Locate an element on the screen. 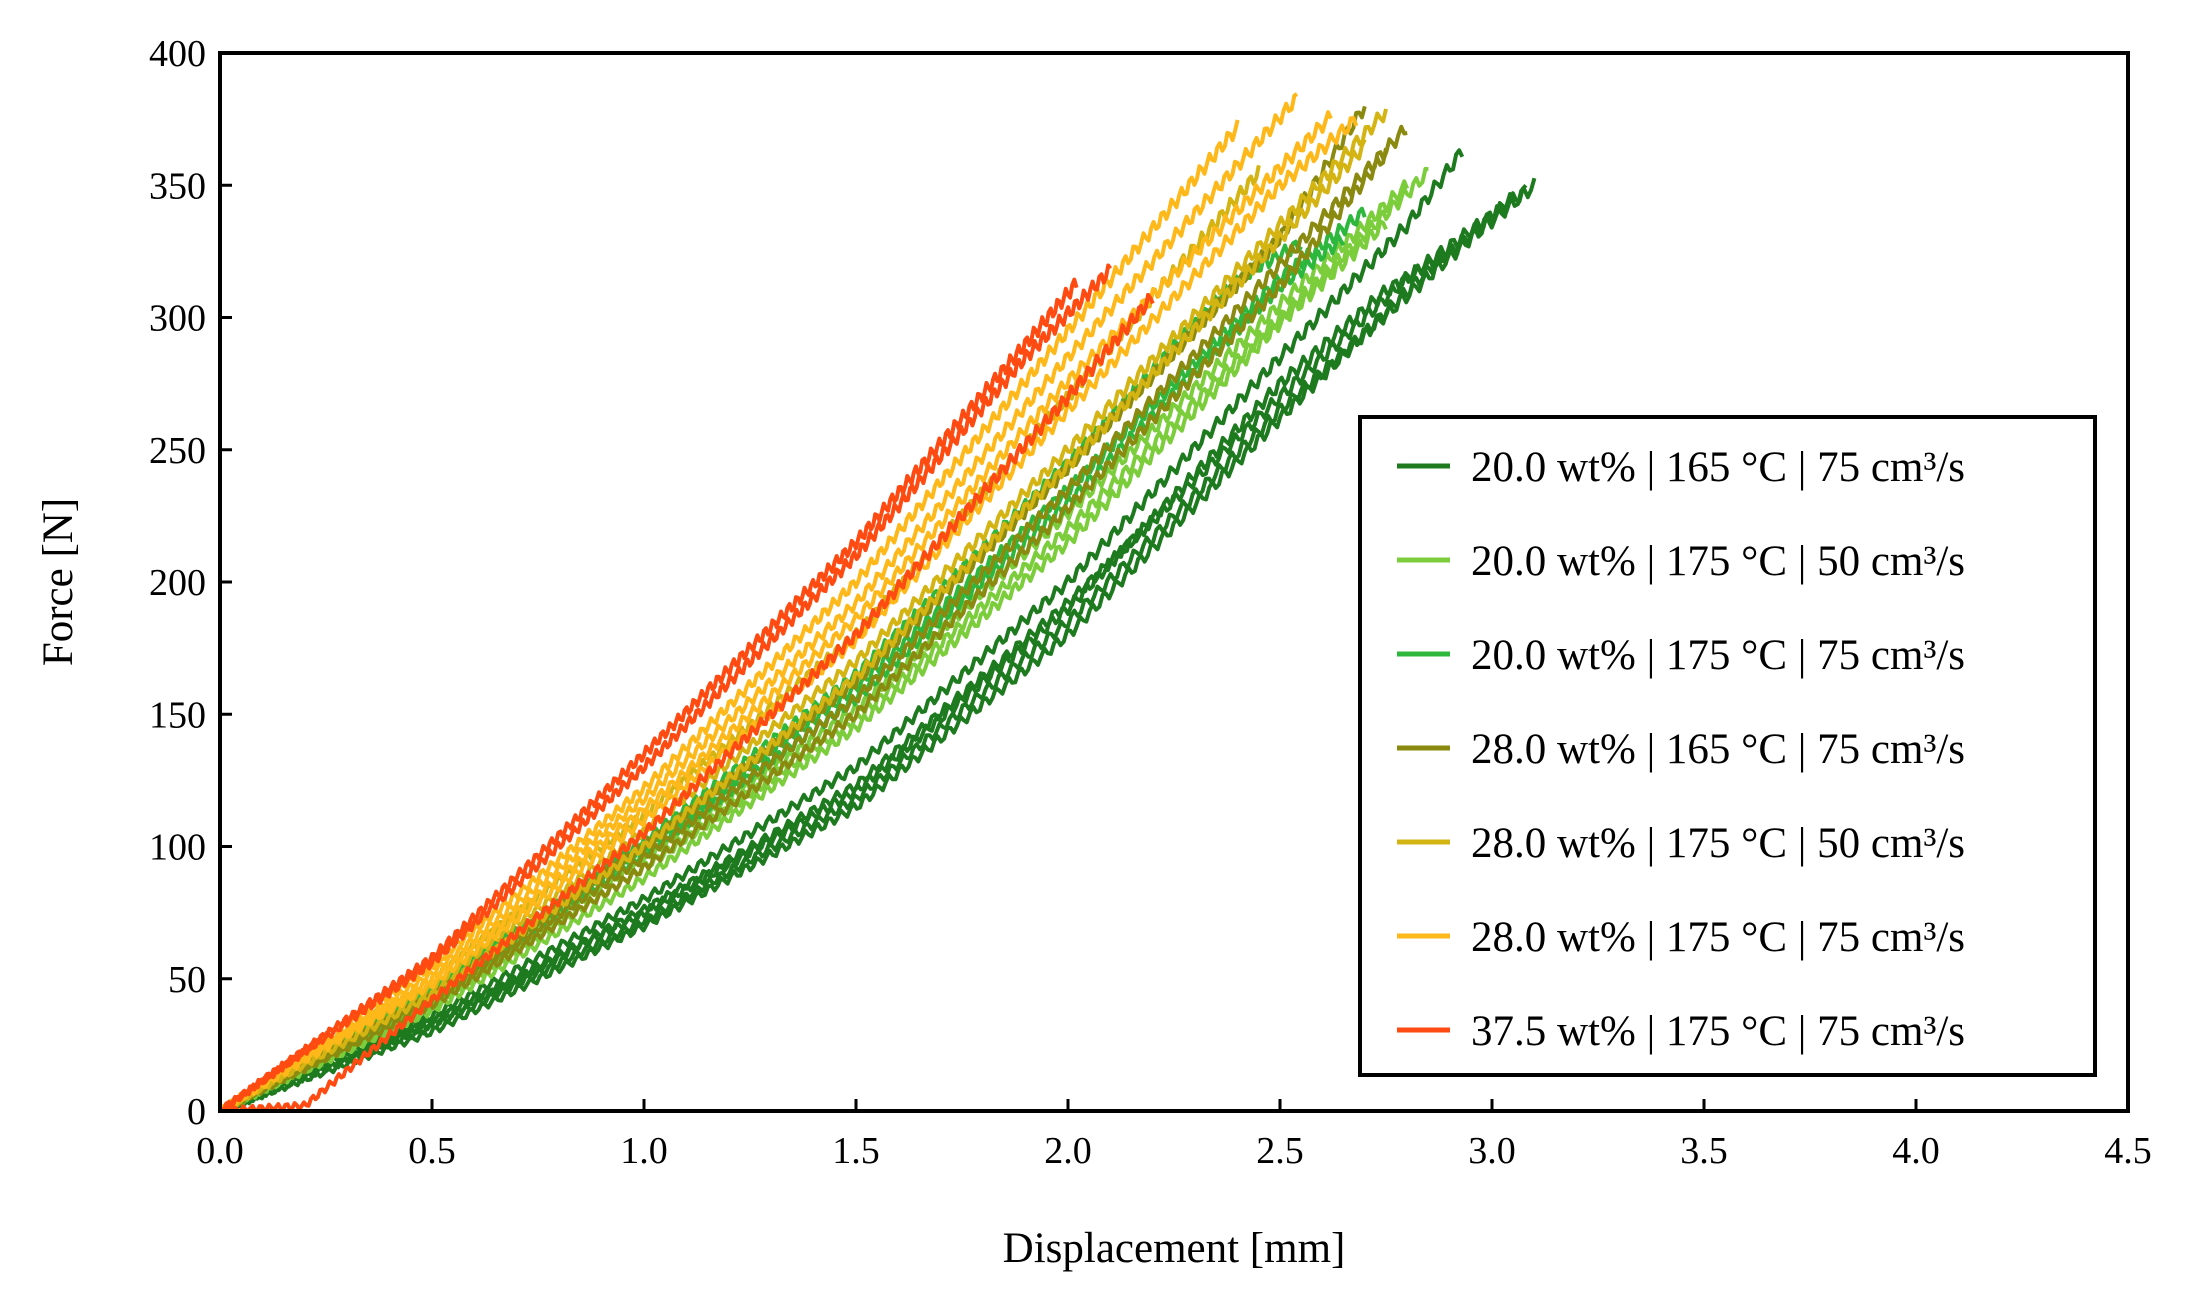  legend-label: 28.0 wt% | 175 °C | 75 cm³/s is located at coordinates (1718, 937).